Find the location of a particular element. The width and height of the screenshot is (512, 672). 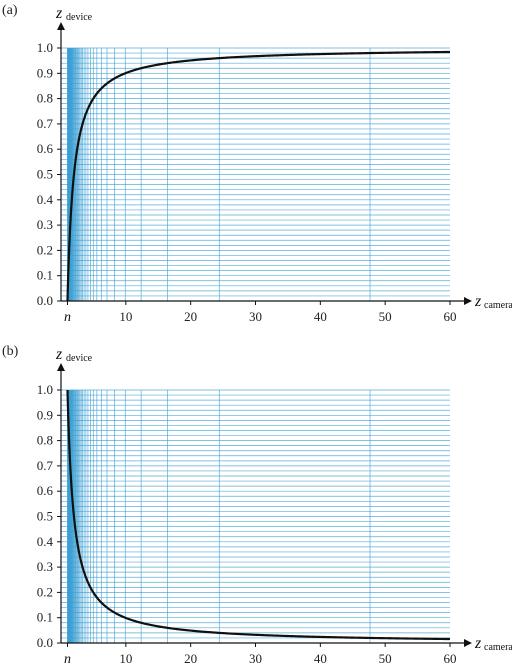

panel-label: (a) is located at coordinates (10, 10).